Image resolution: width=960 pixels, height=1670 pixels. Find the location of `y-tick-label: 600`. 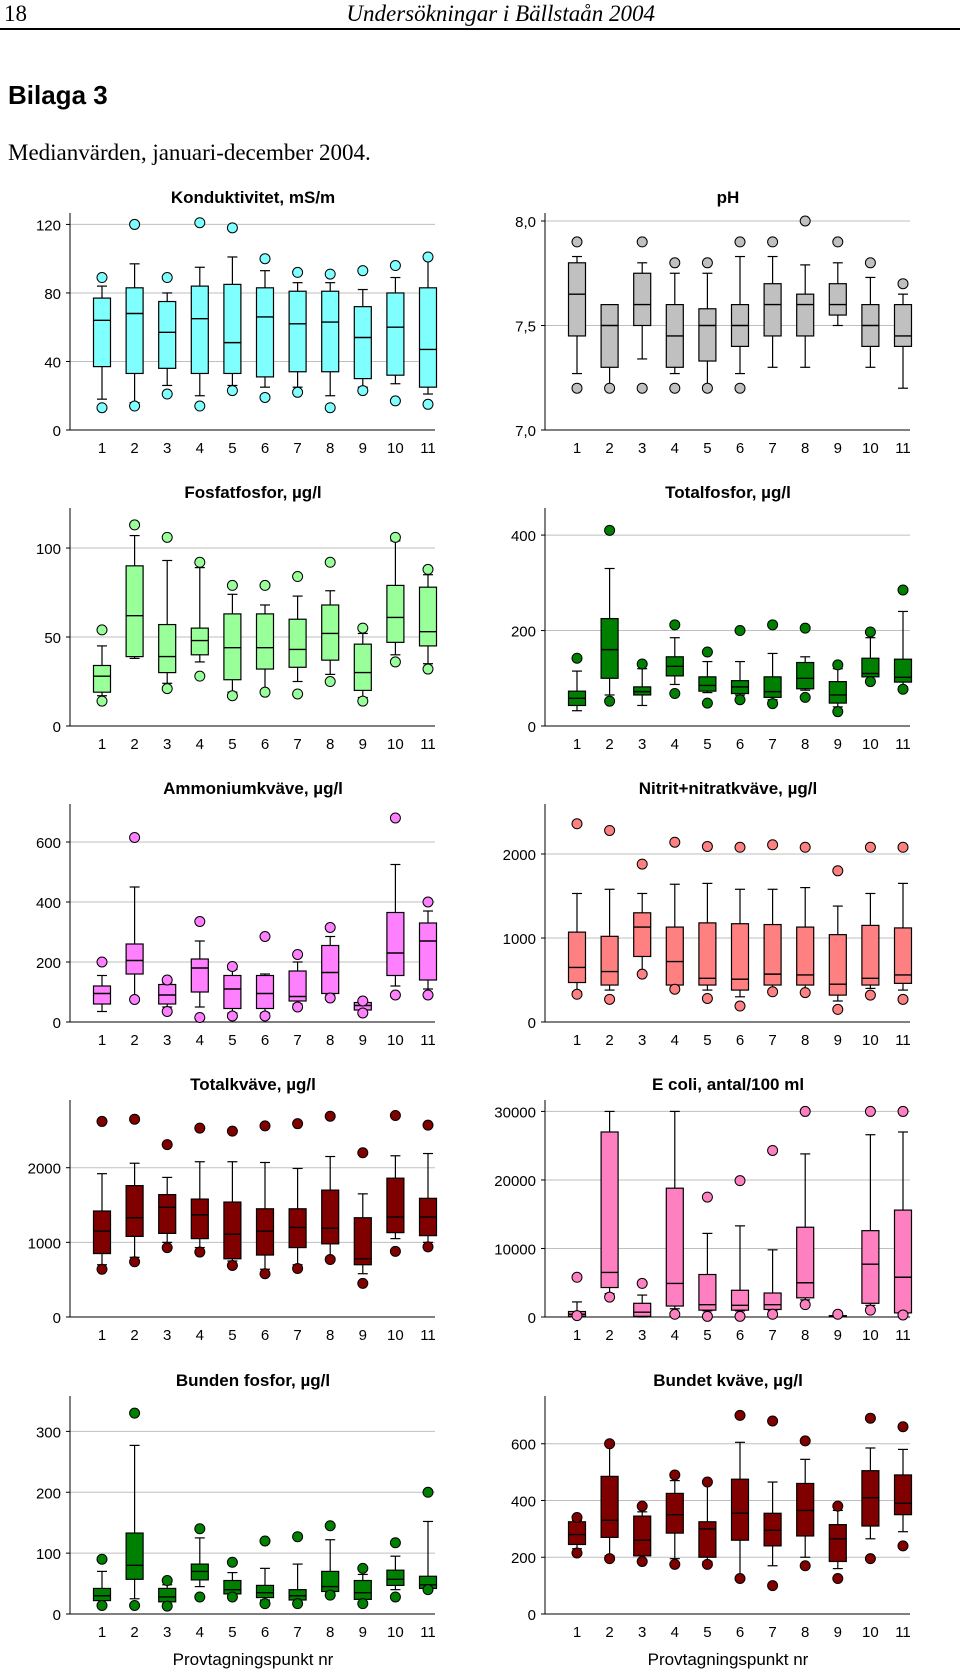

y-tick-label: 600 is located at coordinates (48, 843).